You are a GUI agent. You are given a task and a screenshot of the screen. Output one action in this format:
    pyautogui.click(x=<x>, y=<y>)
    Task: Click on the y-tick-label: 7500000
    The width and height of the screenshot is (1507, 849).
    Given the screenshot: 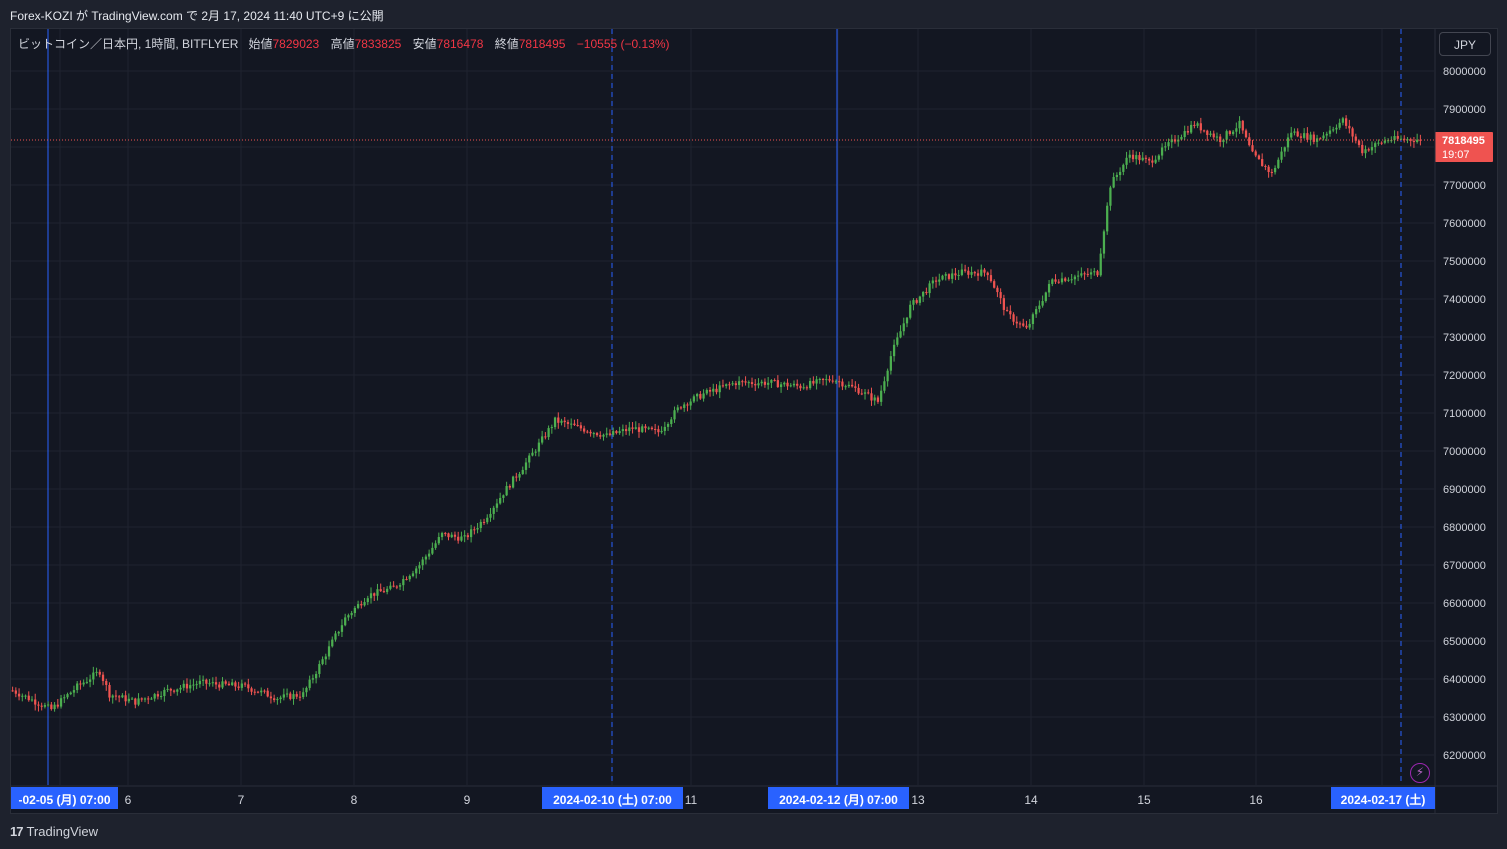 What is the action you would take?
    pyautogui.click(x=1464, y=262)
    